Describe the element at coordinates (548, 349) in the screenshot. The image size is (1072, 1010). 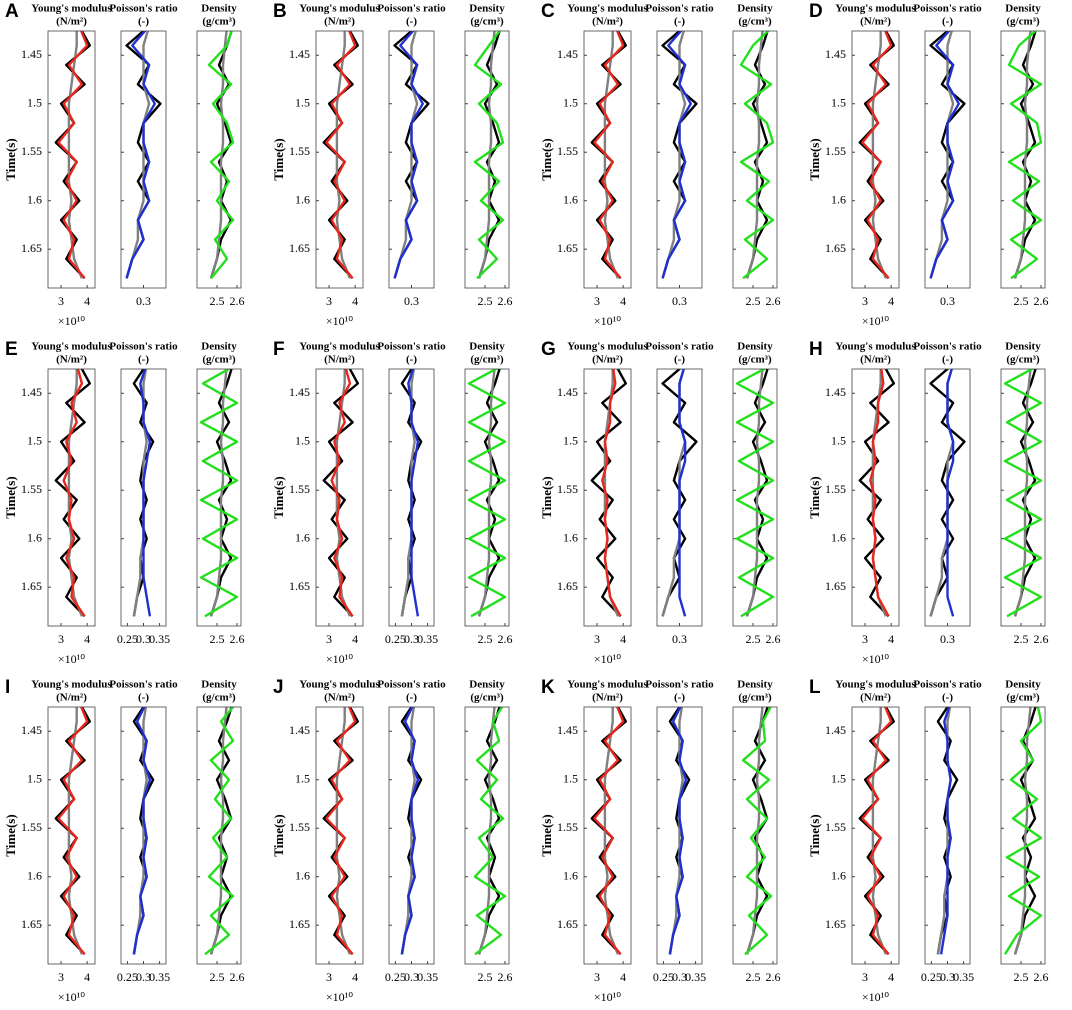
I see `panel-label: G` at that location.